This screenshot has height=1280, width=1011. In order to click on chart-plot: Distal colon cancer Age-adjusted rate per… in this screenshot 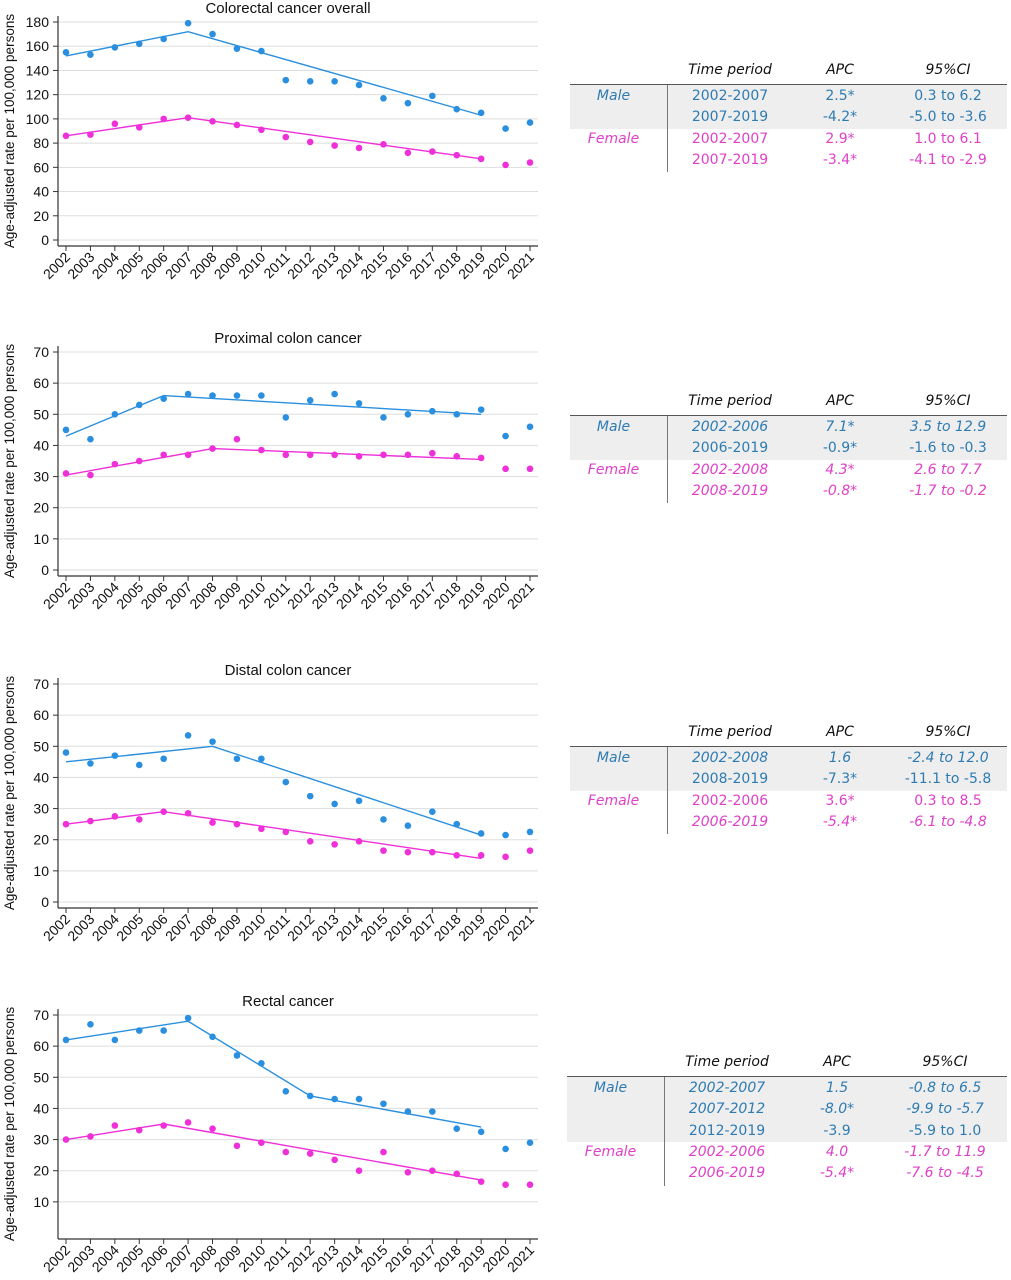, I will do `click(270, 803)`.